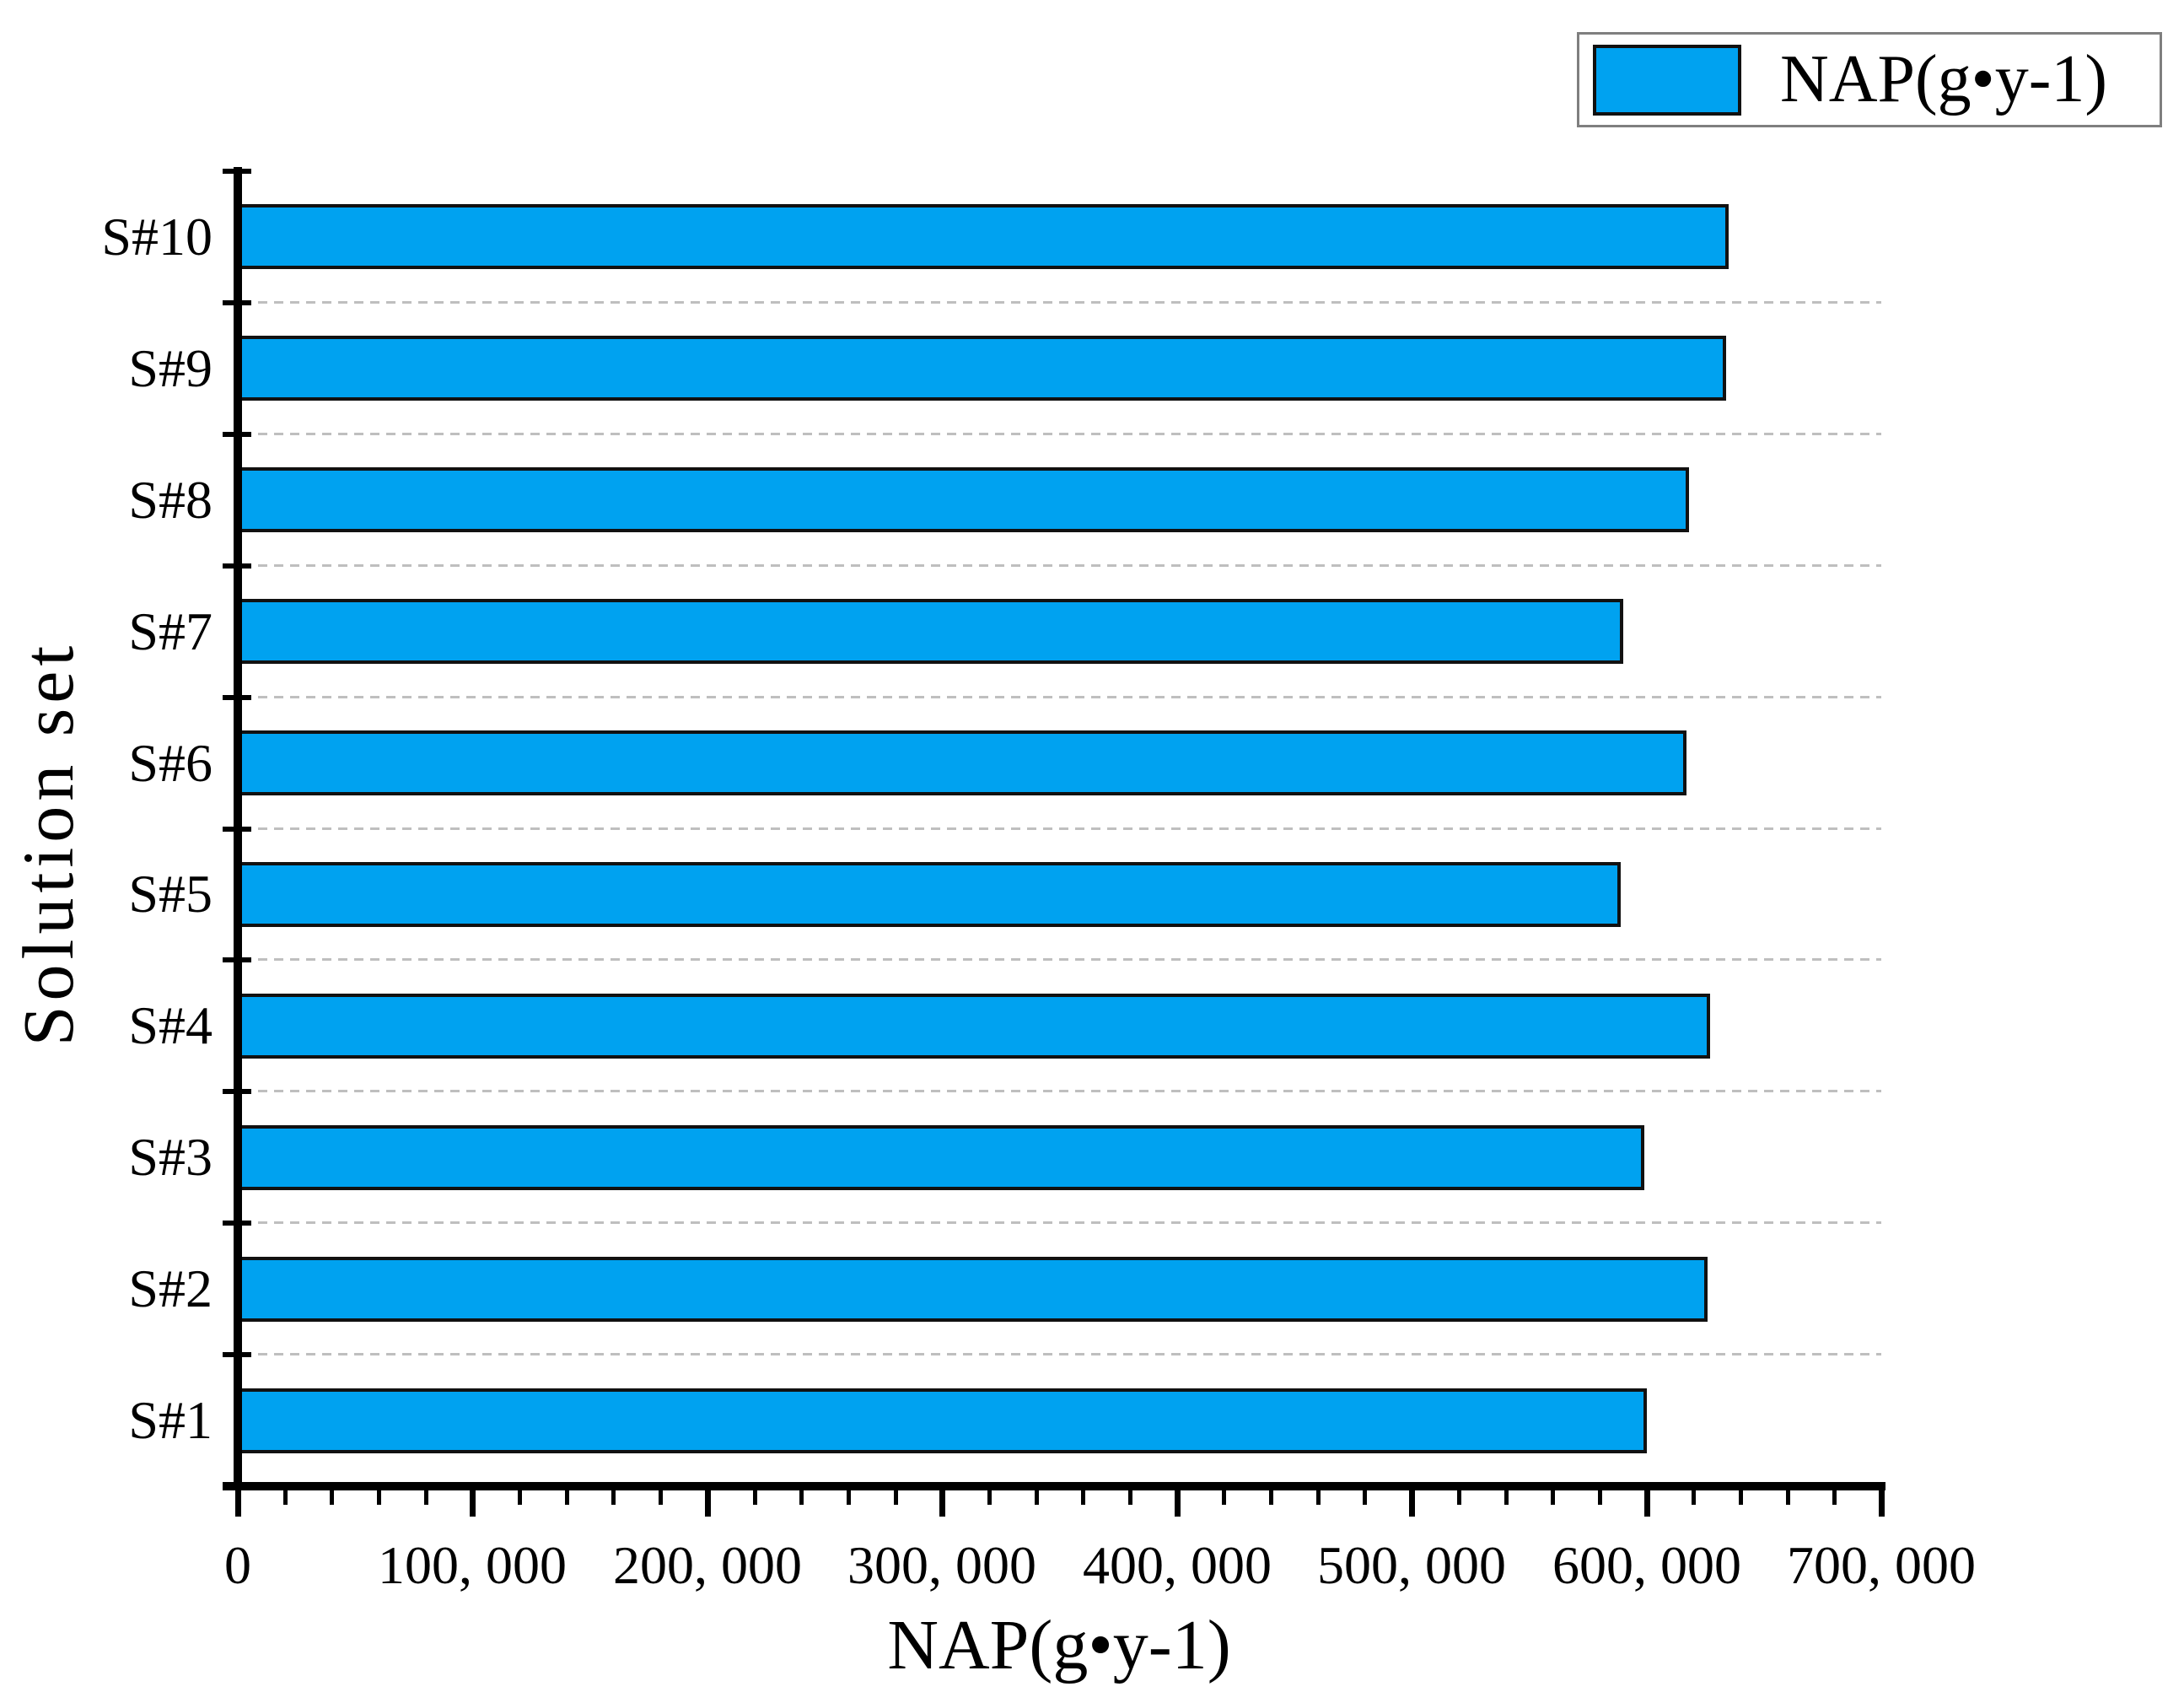 The width and height of the screenshot is (2184, 1703). I want to click on y-tick-label: S#7, so click(170, 631).